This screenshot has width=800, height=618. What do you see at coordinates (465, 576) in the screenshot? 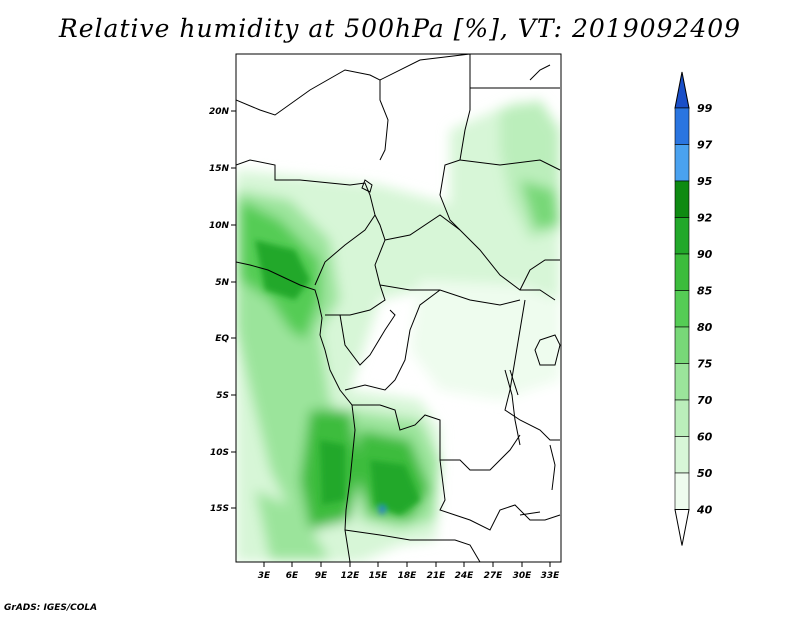
I see `lon-label-24e: 24E` at bounding box center [465, 576].